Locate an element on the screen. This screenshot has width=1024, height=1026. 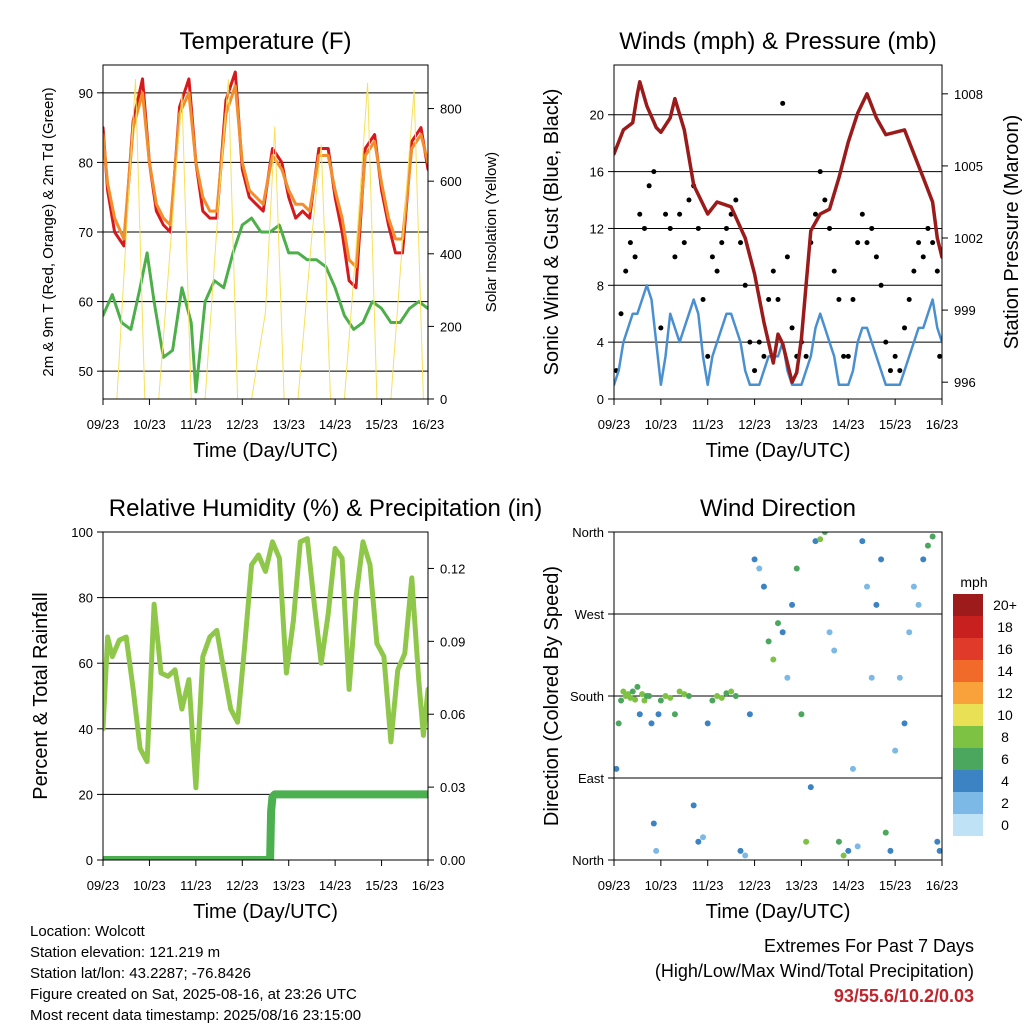
panel2-xlabel: Time (Day/UTC) is located at coordinates (778, 451).